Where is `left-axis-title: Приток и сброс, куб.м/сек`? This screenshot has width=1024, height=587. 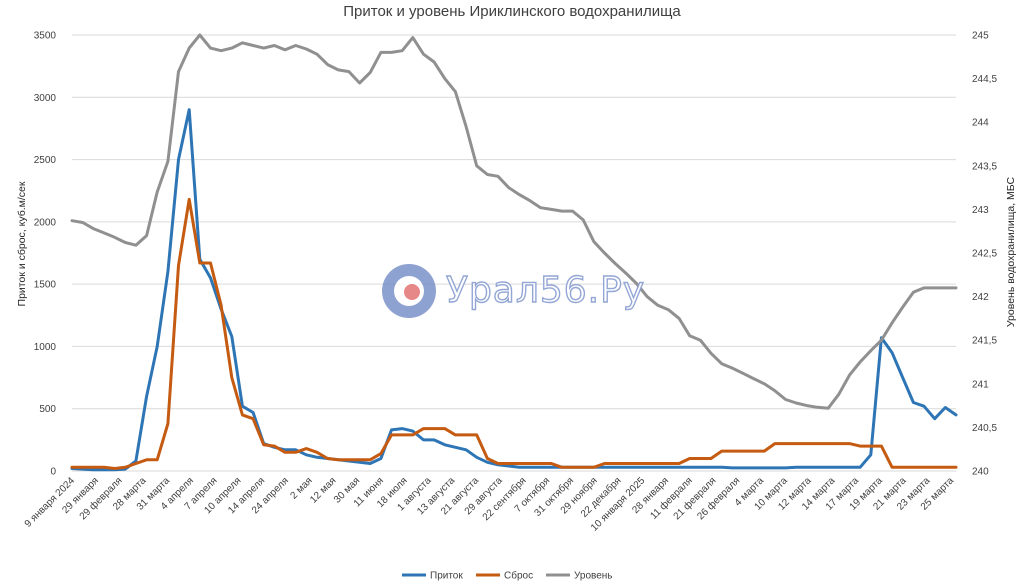
left-axis-title: Приток и сброс, куб.м/сек is located at coordinates (22, 243).